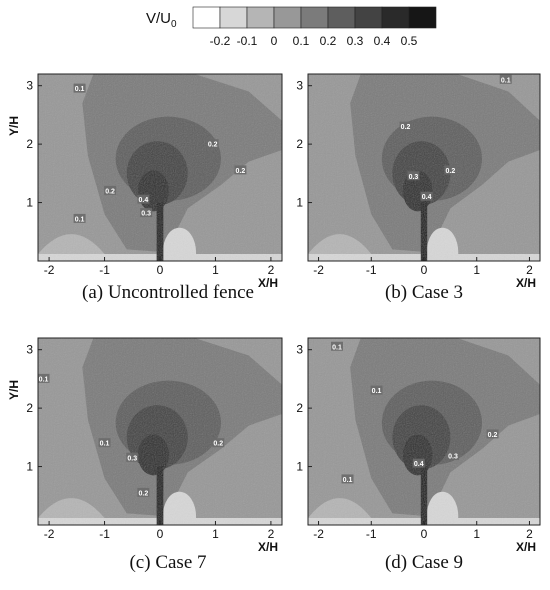 This screenshot has height=590, width=550. Describe the element at coordinates (299, 408) in the screenshot. I see `y-tick-label: 2` at that location.